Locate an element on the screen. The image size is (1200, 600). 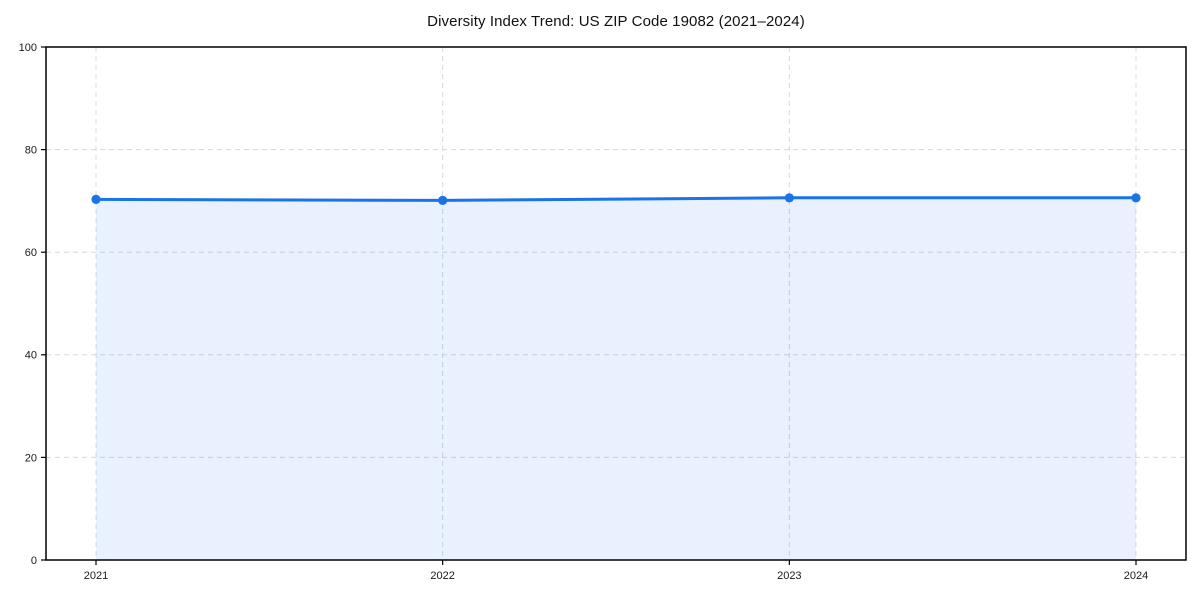
data-point-2022 is located at coordinates (443, 200).